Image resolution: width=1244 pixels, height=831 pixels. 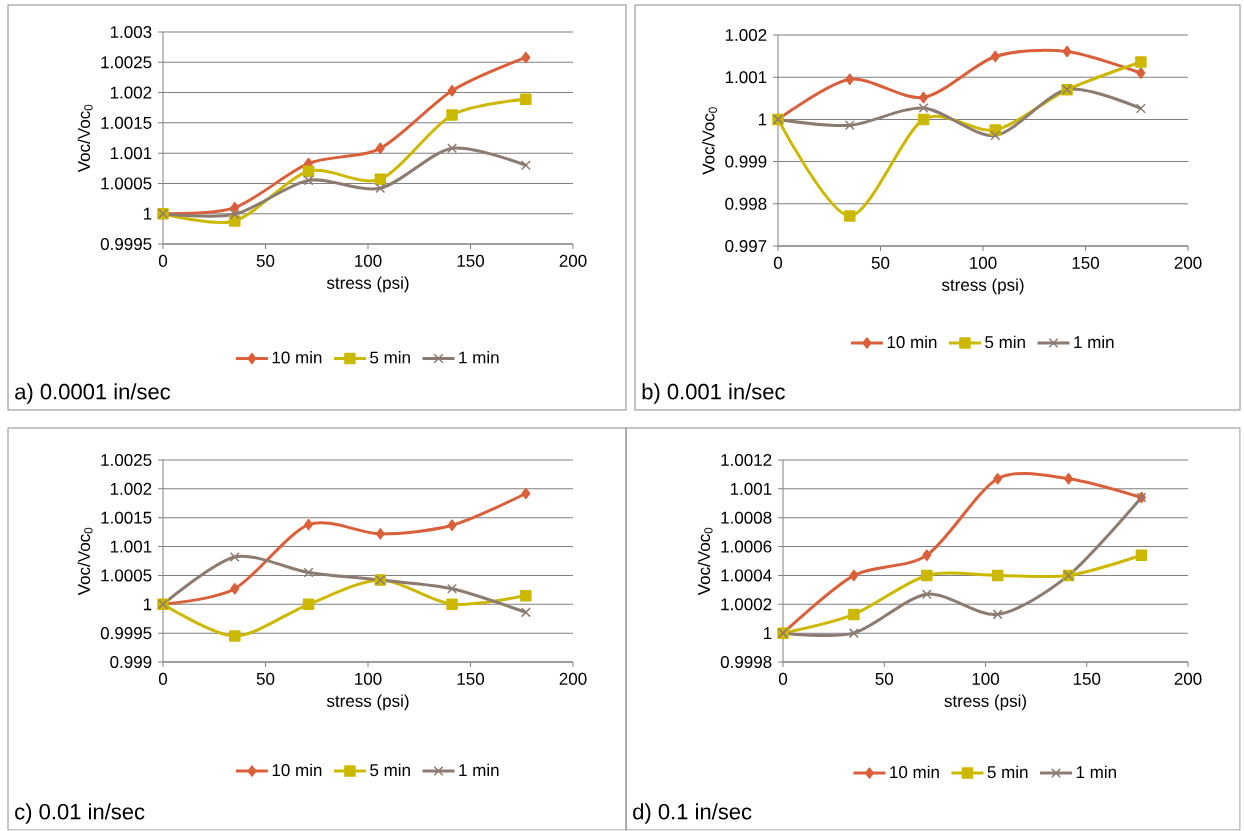 What do you see at coordinates (746, 604) in the screenshot?
I see `y-tick-label: 1.0002` at bounding box center [746, 604].